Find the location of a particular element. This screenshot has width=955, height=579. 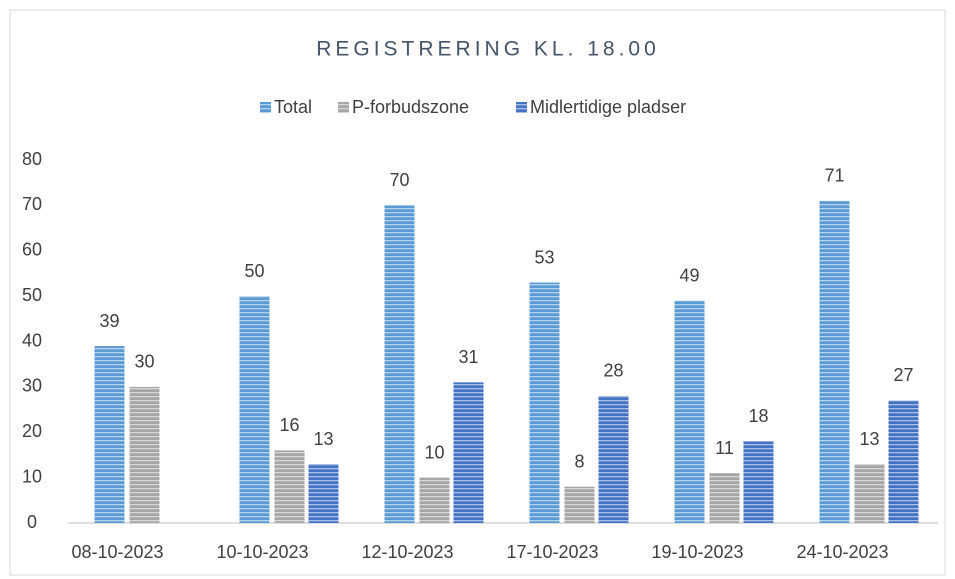

data-label: 30 is located at coordinates (144, 362).